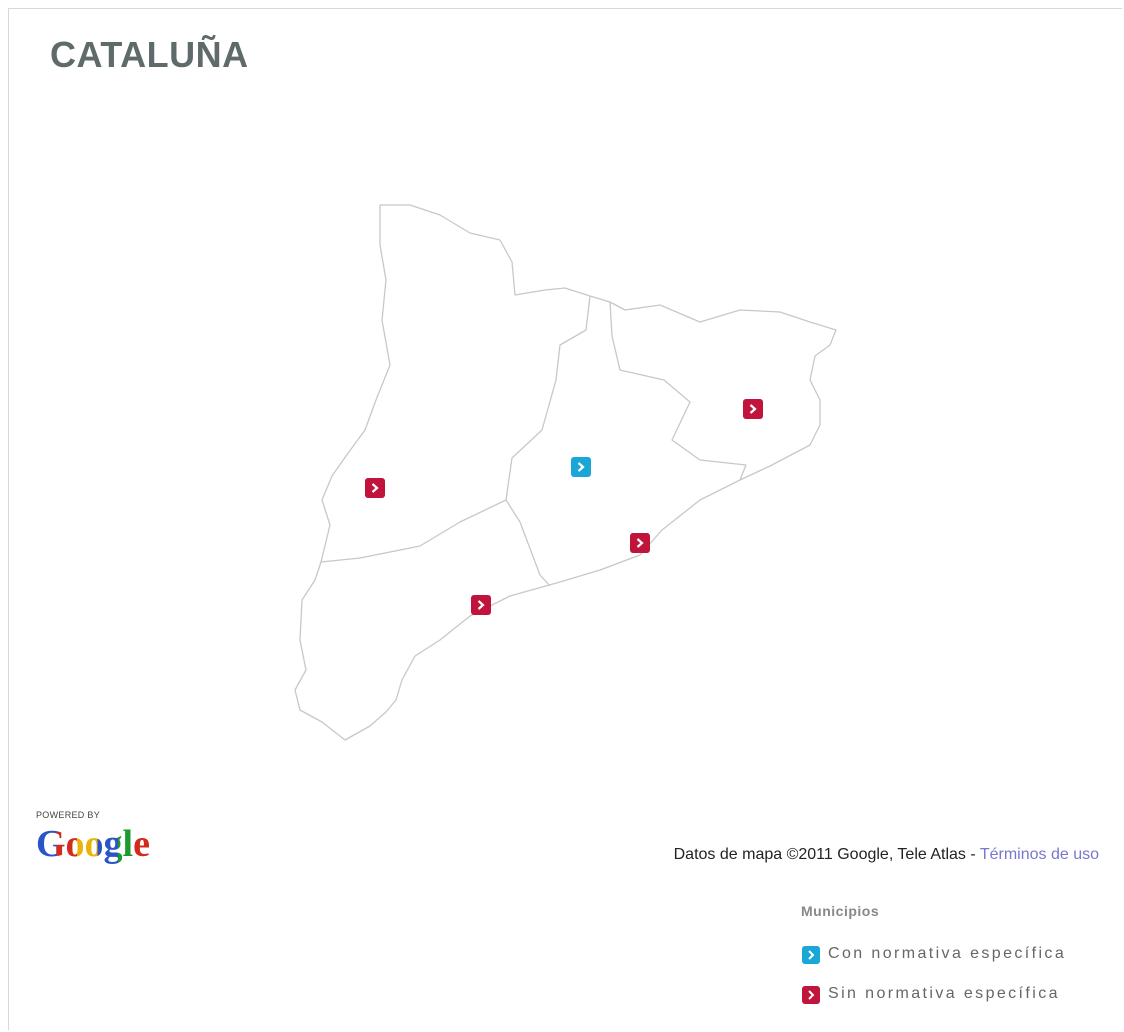 This screenshot has width=1124, height=1032. Describe the element at coordinates (824, 854) in the screenshot. I see `attribution-text: Datos de mapa ©2011 Google, Tele Atlas -` at that location.